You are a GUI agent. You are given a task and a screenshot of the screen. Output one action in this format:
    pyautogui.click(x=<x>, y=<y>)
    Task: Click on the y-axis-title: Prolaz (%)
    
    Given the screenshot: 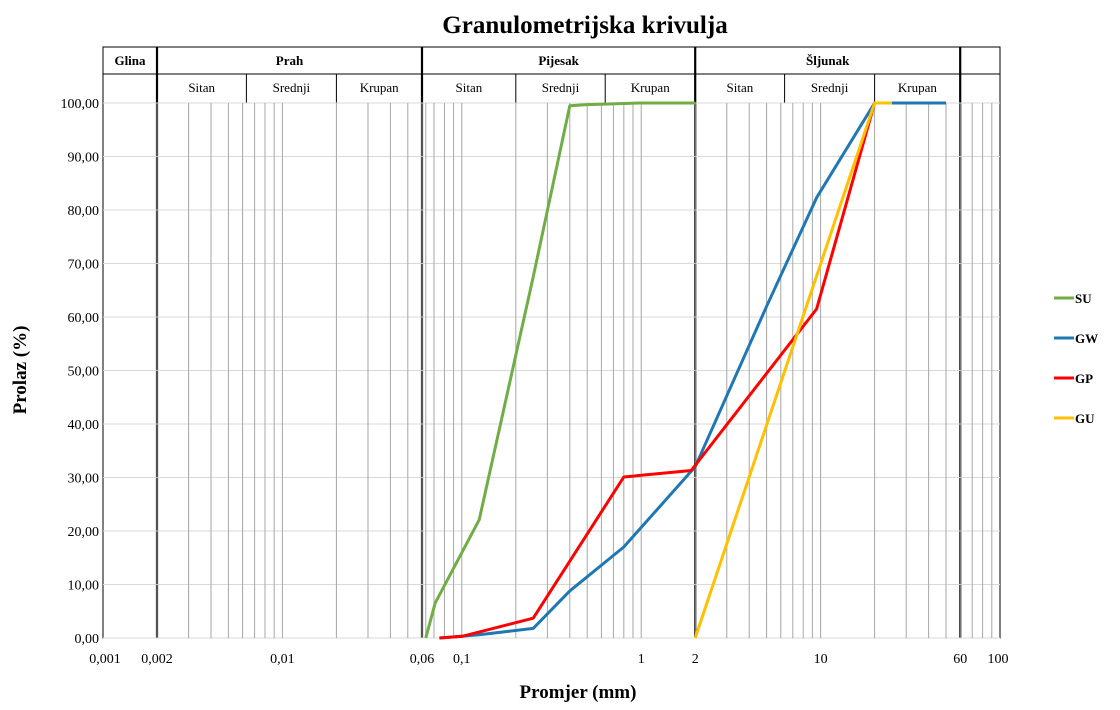 What is the action you would take?
    pyautogui.click(x=20, y=370)
    